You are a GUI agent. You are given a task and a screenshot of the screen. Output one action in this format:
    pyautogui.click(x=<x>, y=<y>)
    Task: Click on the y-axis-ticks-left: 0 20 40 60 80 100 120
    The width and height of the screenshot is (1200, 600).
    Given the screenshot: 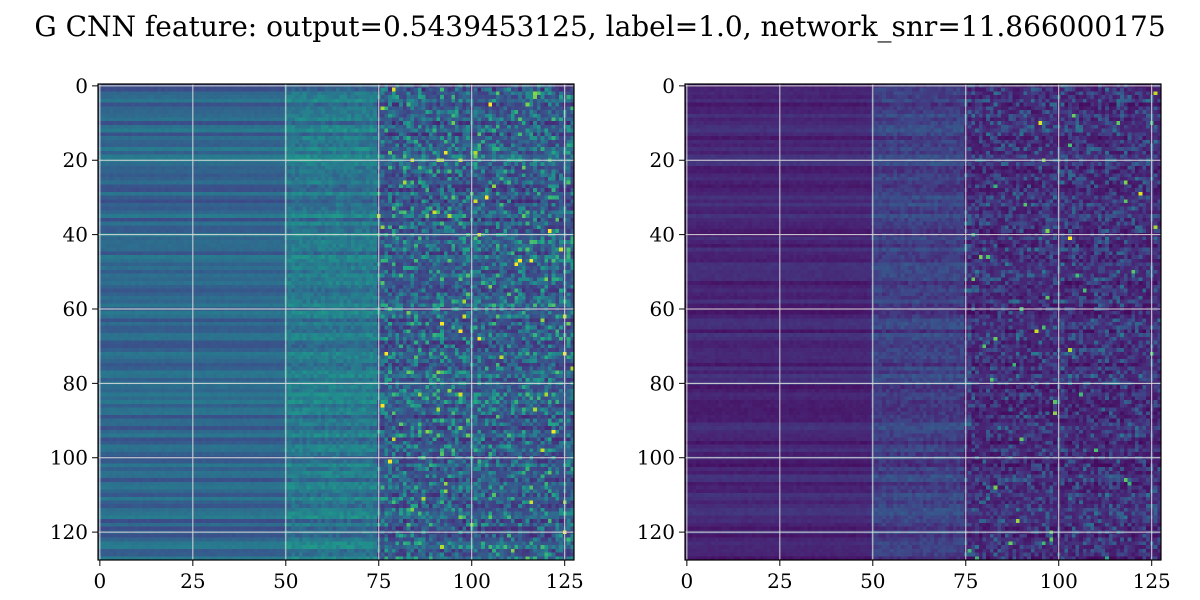 What is the action you would take?
    pyautogui.click(x=74, y=309)
    